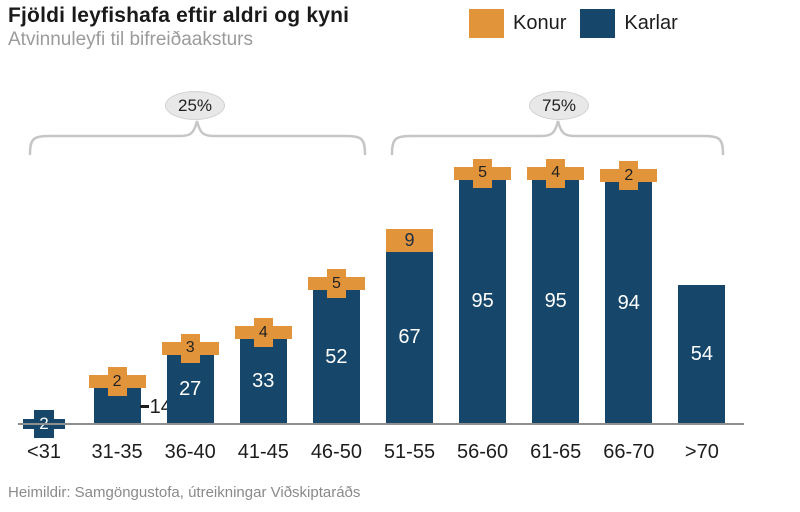  I want to click on bar-66-70-women, so click(629, 176).